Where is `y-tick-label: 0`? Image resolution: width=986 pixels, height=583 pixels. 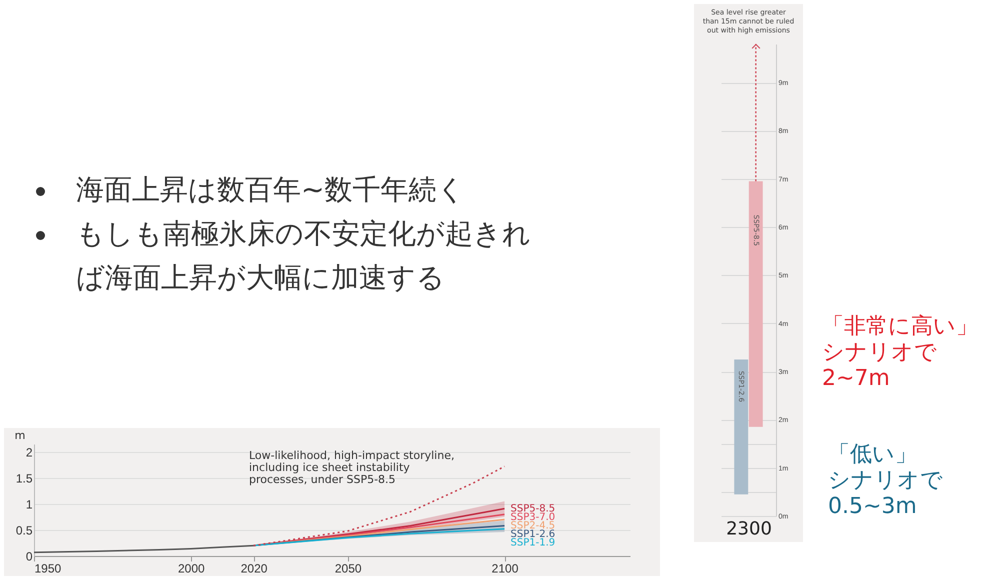 y-tick-label: 0 is located at coordinates (29, 557).